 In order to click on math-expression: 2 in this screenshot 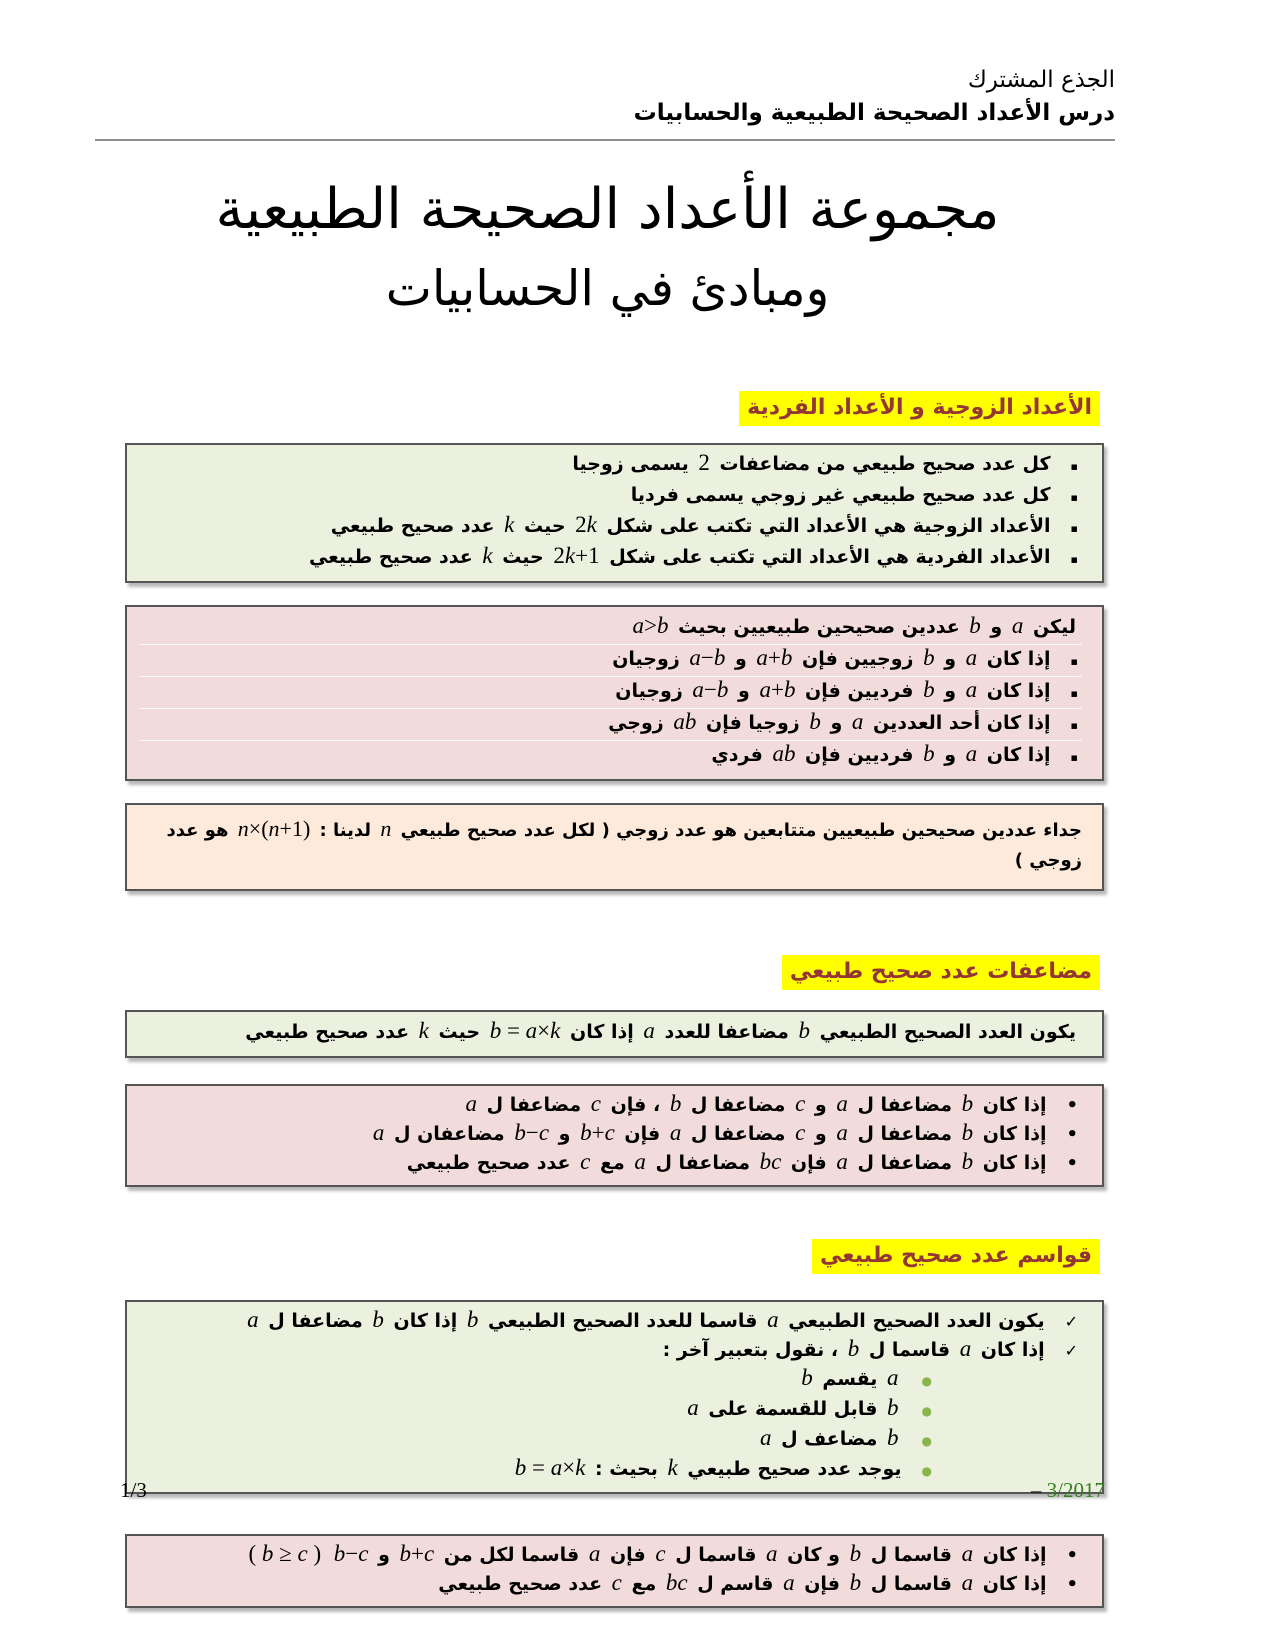, I will do `click(704, 462)`.